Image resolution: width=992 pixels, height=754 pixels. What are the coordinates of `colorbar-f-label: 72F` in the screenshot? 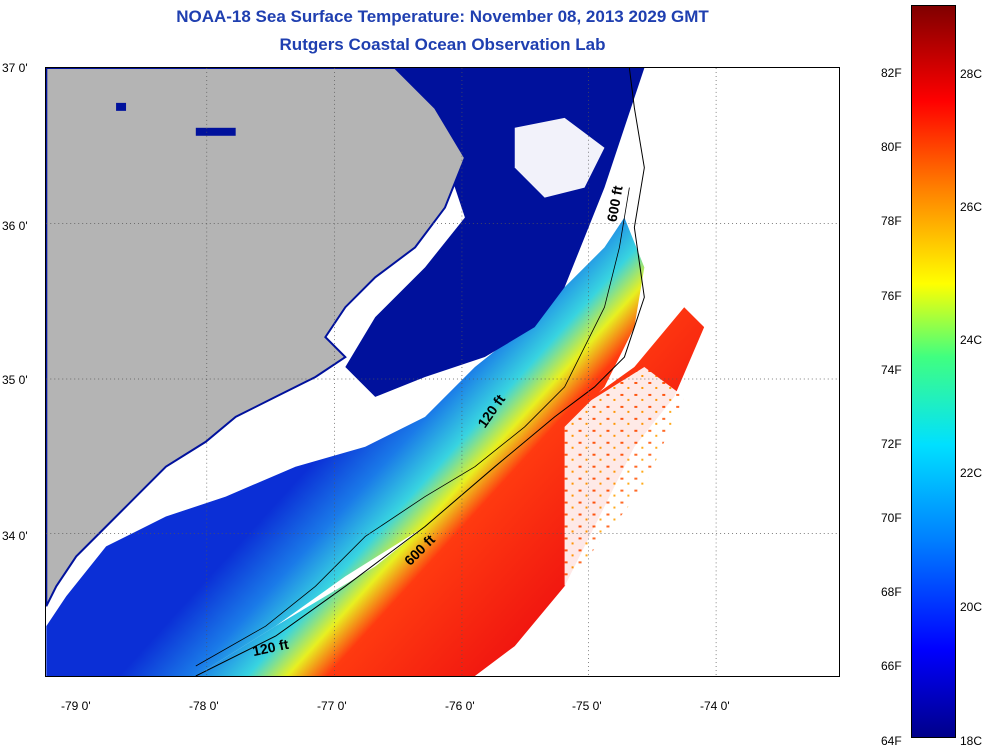 It's located at (891, 444).